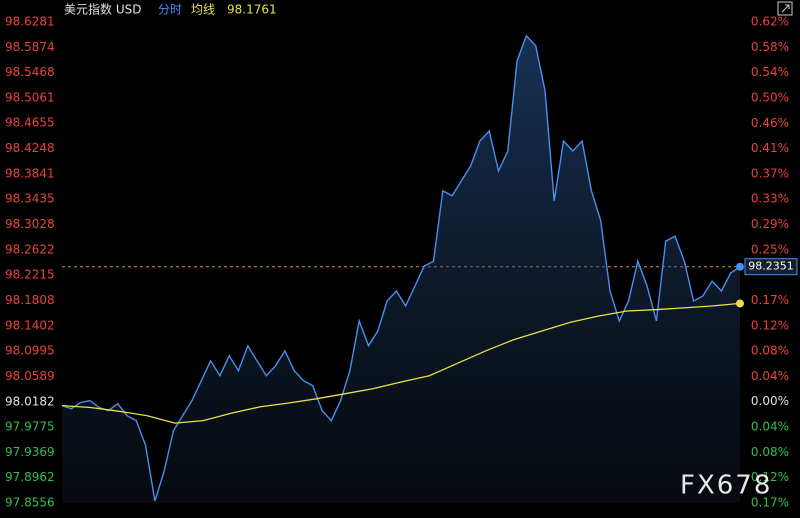 The height and width of the screenshot is (518, 800). I want to click on y-tick-label: 98.0589, so click(30, 376).